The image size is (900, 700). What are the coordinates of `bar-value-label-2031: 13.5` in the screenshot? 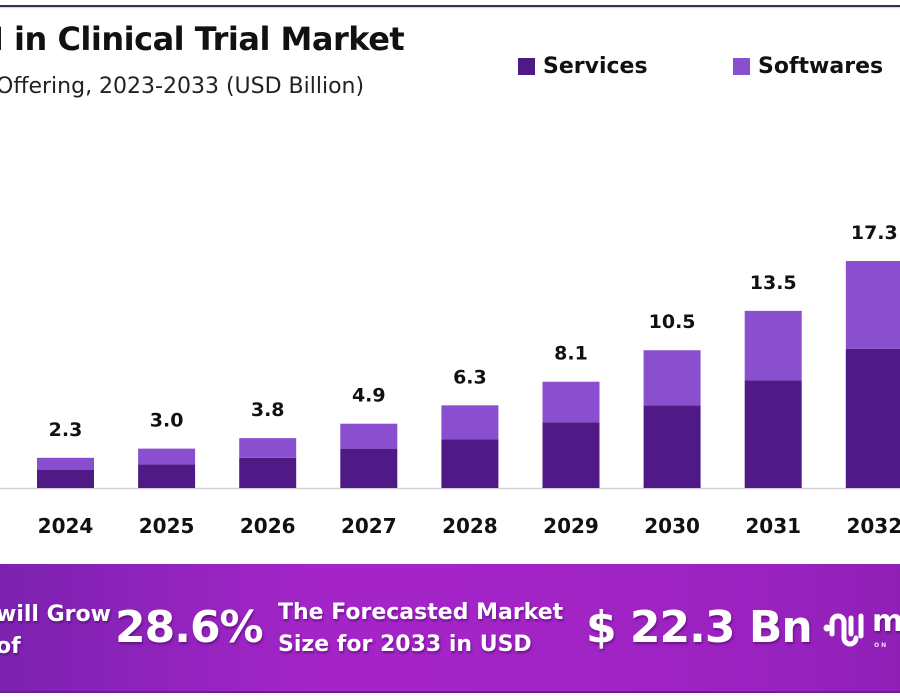 It's located at (773, 283).